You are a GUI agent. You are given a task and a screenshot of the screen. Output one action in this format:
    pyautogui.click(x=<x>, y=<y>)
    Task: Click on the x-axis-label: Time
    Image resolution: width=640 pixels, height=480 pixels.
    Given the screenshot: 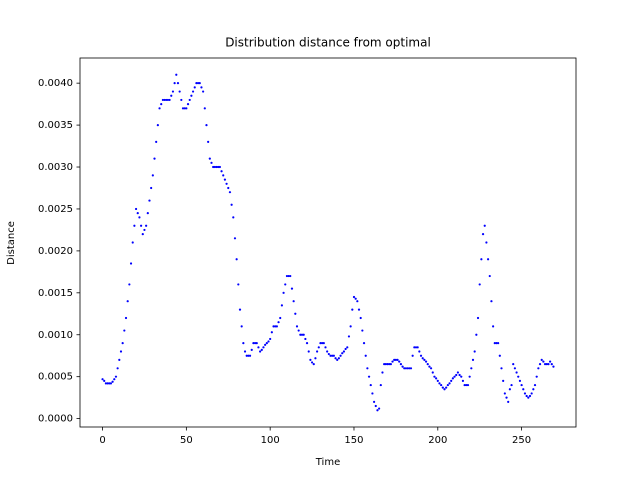 What is the action you would take?
    pyautogui.click(x=327, y=462)
    